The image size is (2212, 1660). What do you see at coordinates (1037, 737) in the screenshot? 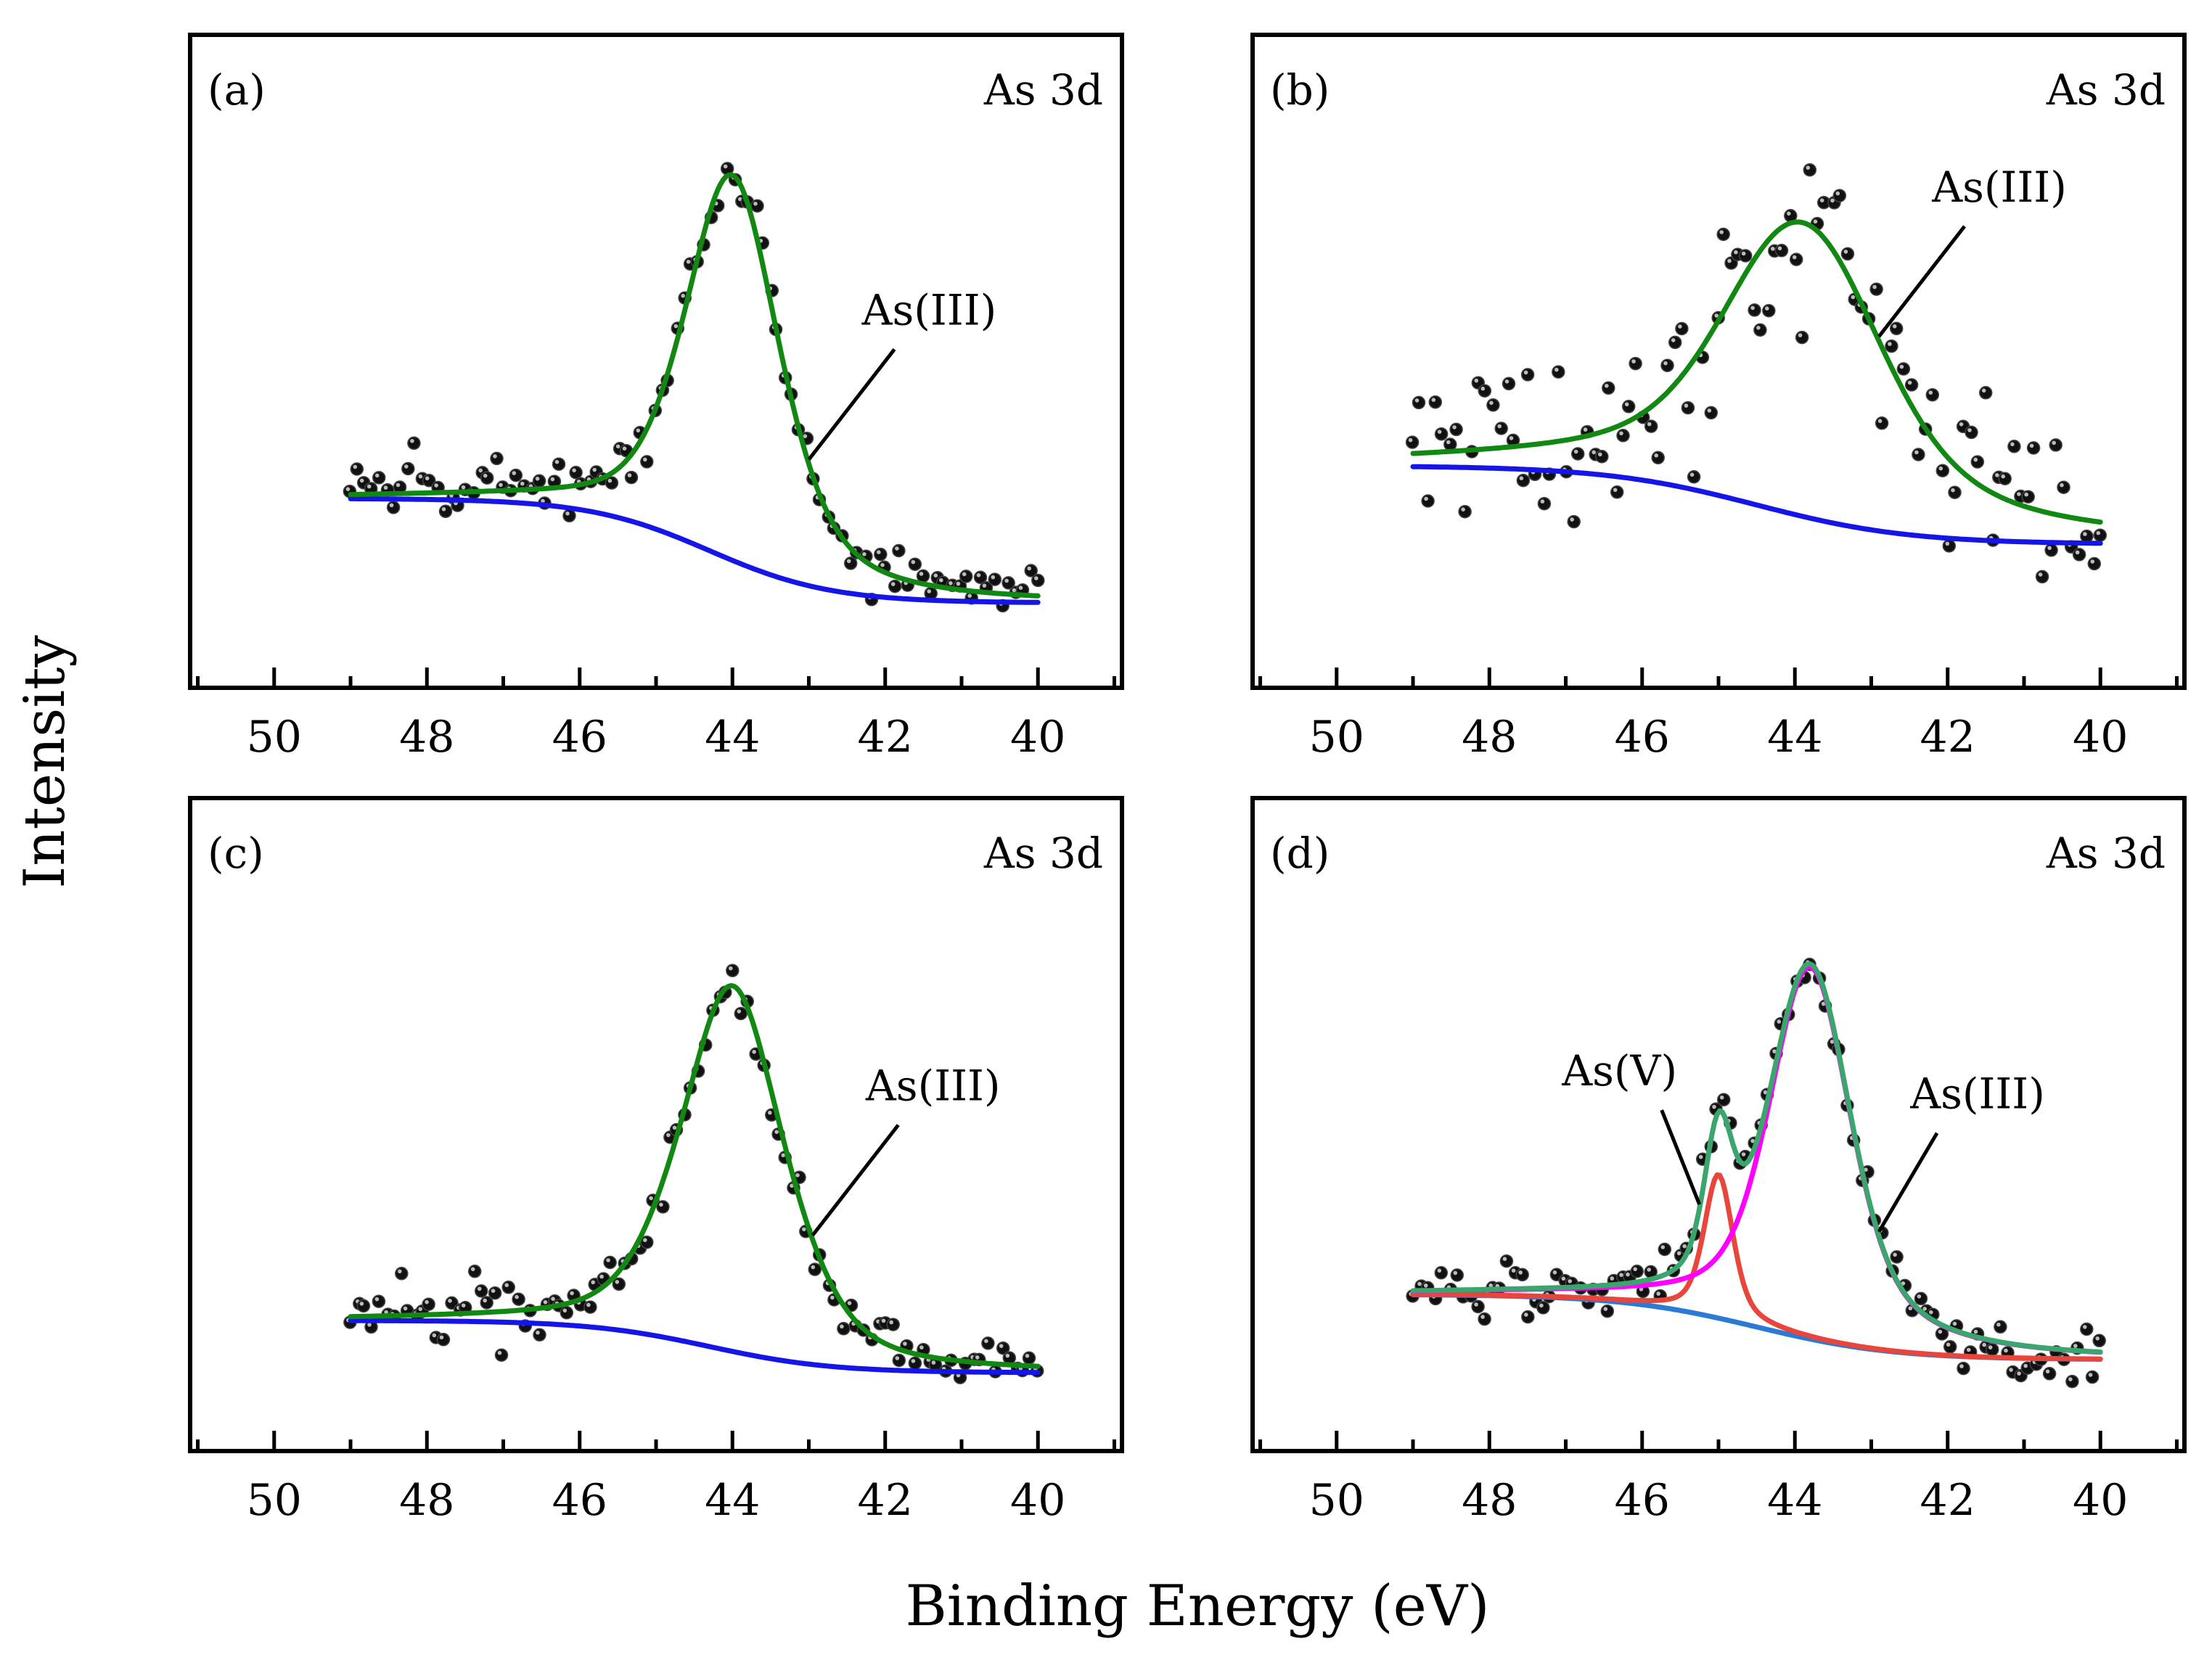
I see `x-tick-label: 40` at bounding box center [1037, 737].